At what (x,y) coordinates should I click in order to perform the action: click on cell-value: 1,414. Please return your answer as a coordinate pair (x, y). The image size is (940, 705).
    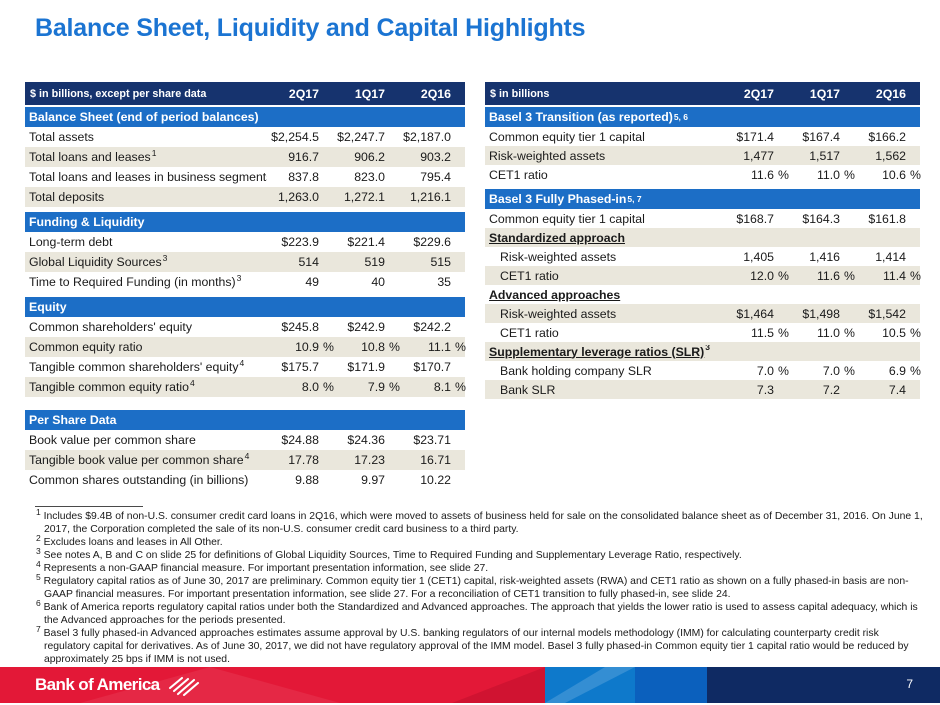
    Looking at the image, I should click on (890, 256).